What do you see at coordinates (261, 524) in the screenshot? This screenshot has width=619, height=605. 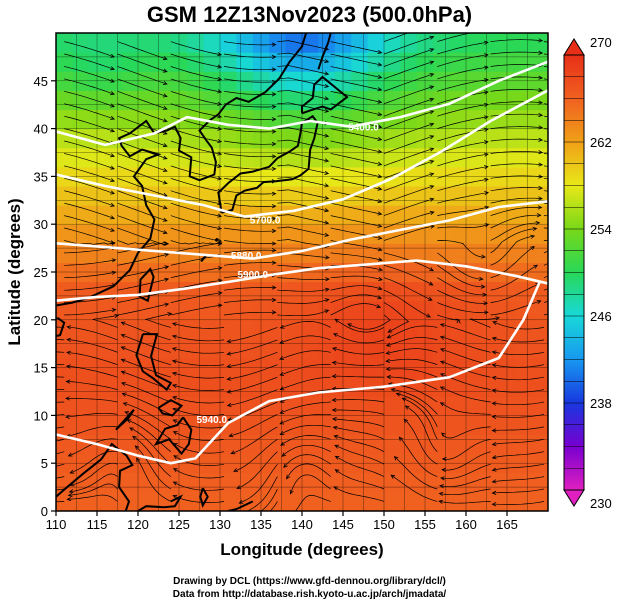 I see `x-tick-label: 135` at bounding box center [261, 524].